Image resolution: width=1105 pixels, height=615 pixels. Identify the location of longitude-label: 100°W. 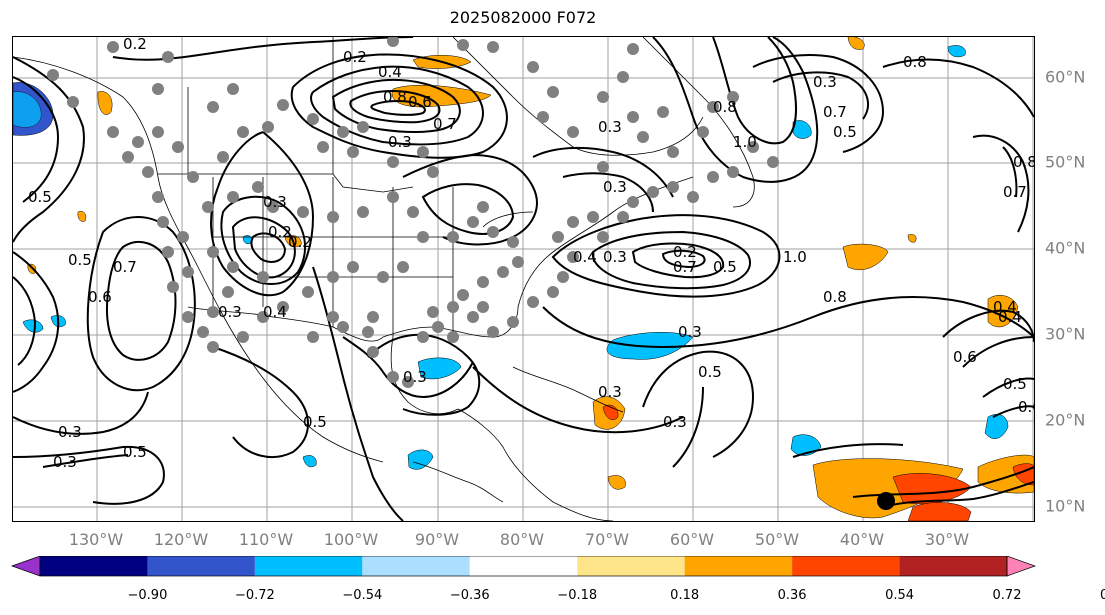
(351, 539).